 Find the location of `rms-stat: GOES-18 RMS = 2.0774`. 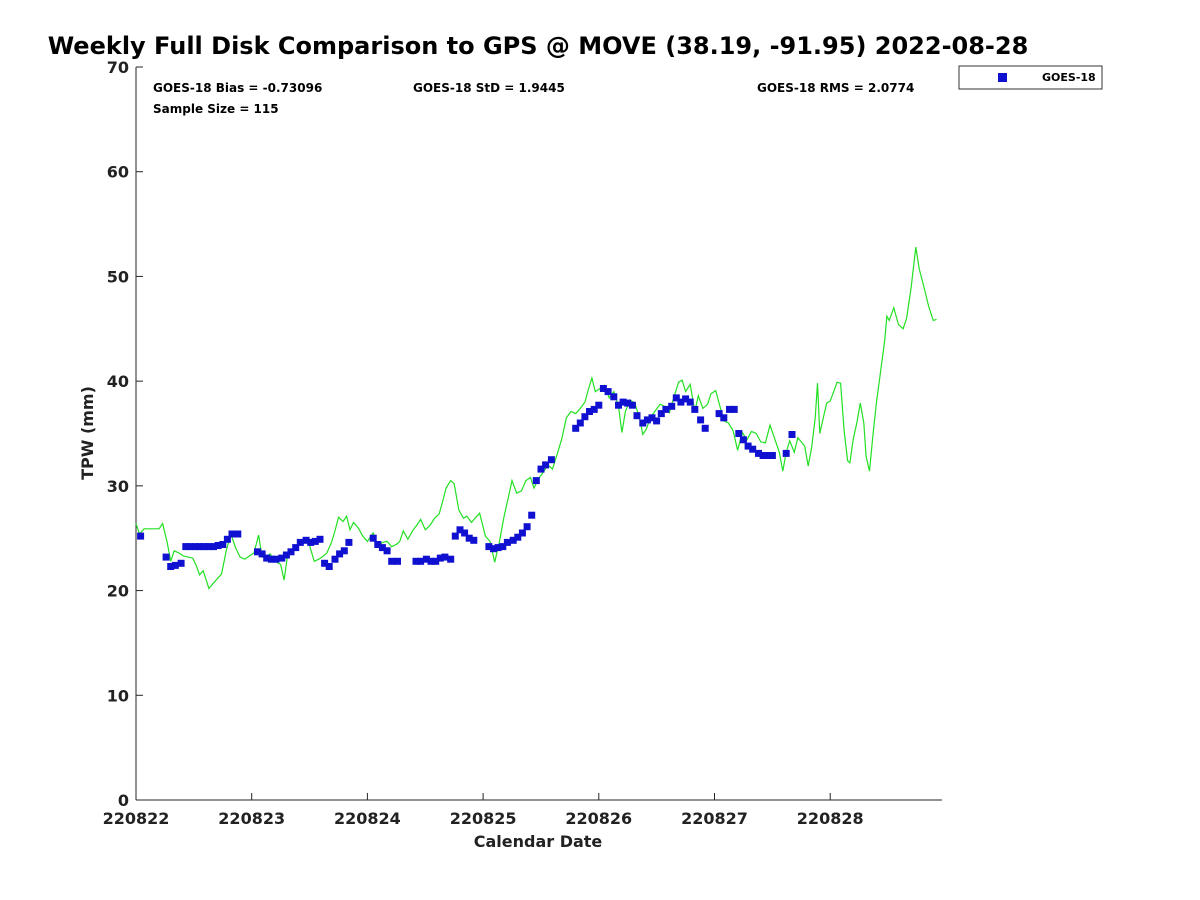

rms-stat: GOES-18 RMS = 2.0774 is located at coordinates (835, 88).